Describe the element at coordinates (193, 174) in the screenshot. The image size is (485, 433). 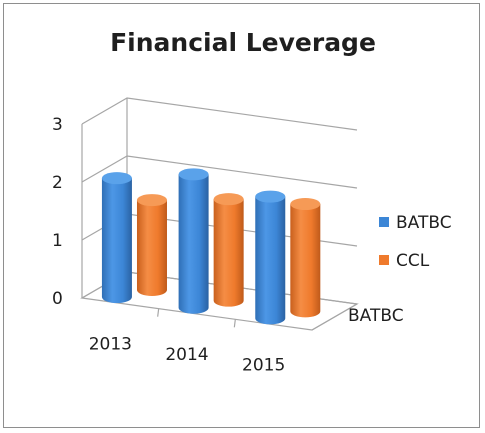
I see `bar-batbc-2014-top` at that location.